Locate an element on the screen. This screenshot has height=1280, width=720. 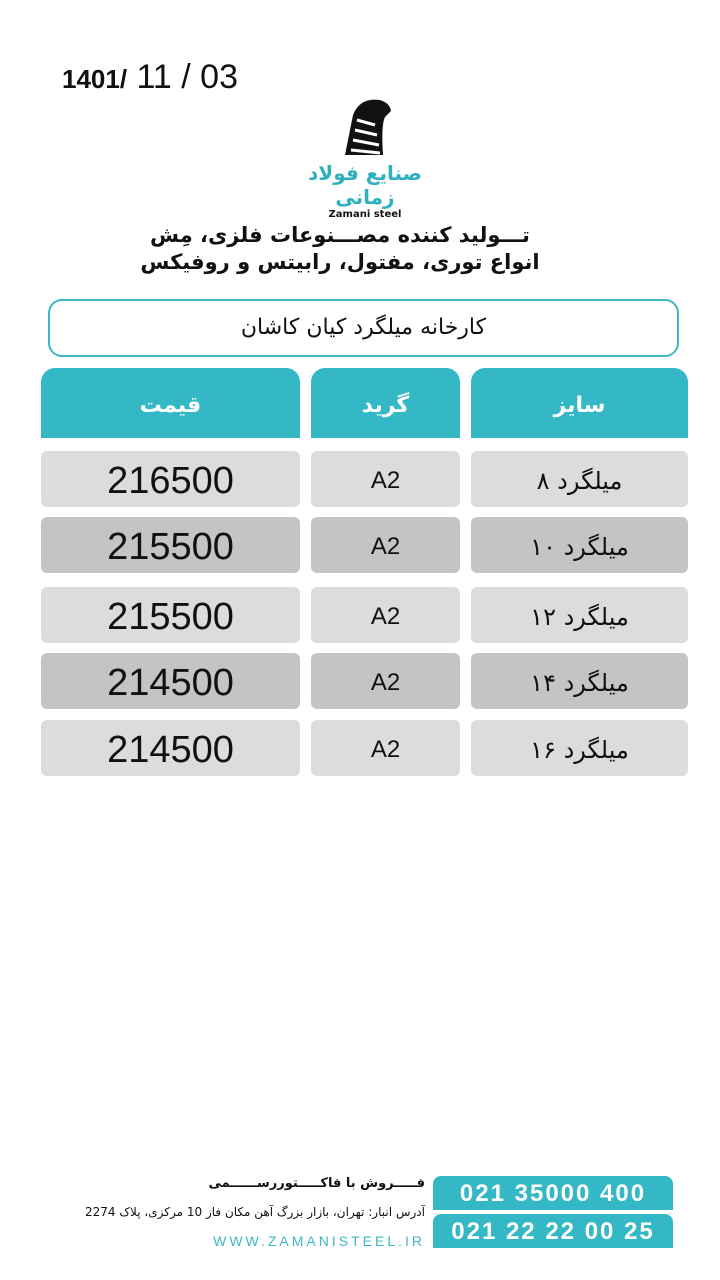
logo: صنایع فولاد زمانی Zamani steel is located at coordinates (365, 157).